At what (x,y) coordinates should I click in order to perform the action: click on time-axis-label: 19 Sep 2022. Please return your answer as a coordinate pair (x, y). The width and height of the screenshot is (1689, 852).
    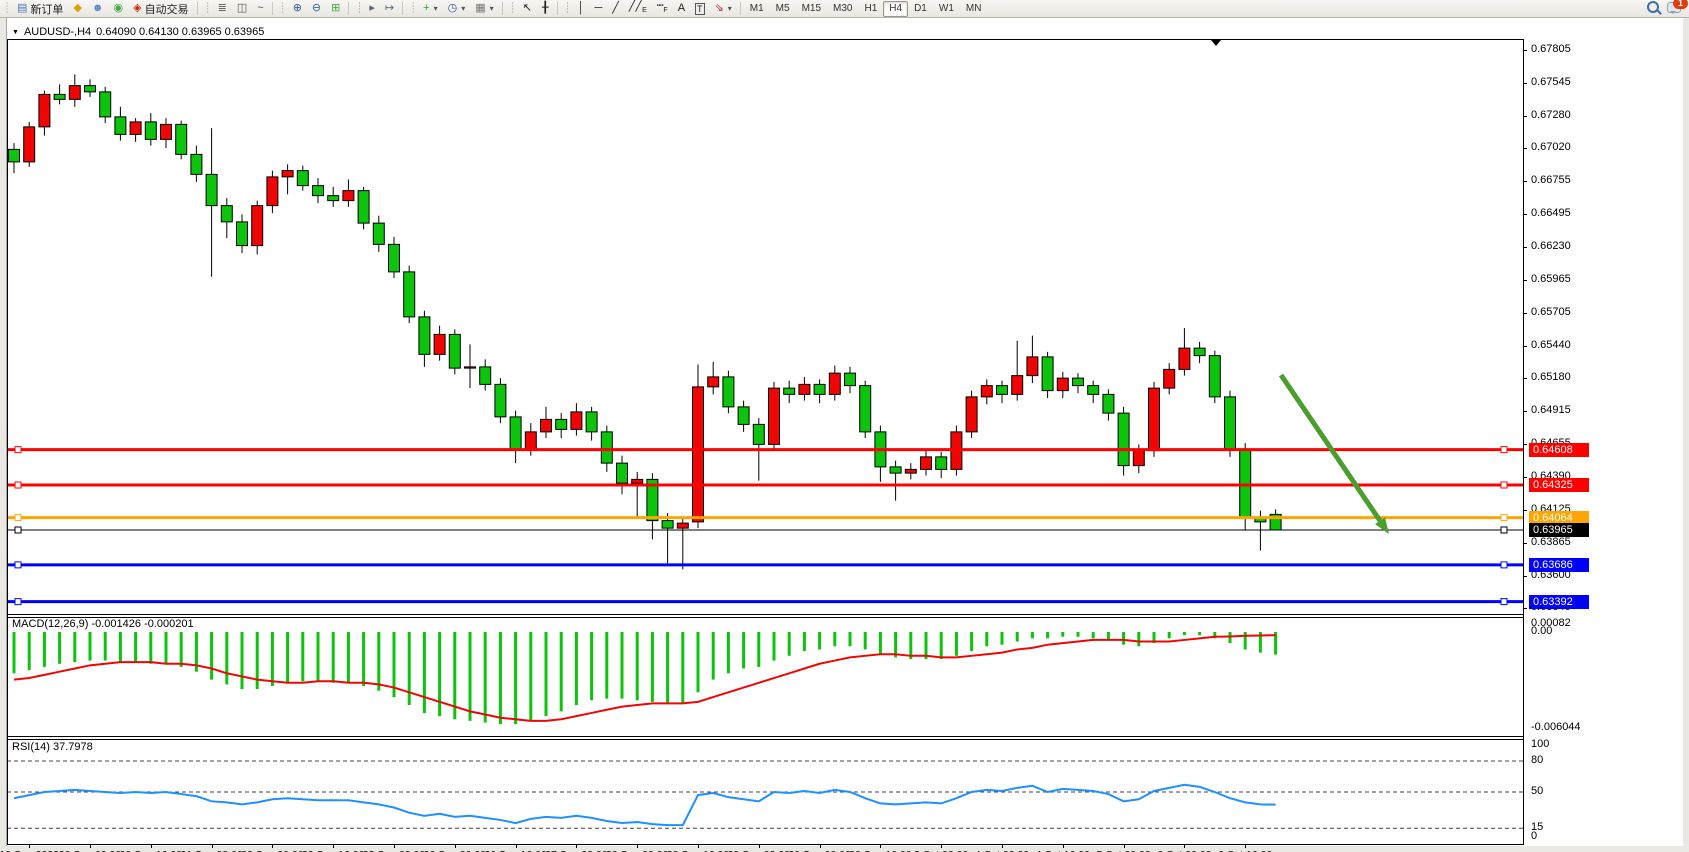
    Looking at the image, I should click on (37, 850).